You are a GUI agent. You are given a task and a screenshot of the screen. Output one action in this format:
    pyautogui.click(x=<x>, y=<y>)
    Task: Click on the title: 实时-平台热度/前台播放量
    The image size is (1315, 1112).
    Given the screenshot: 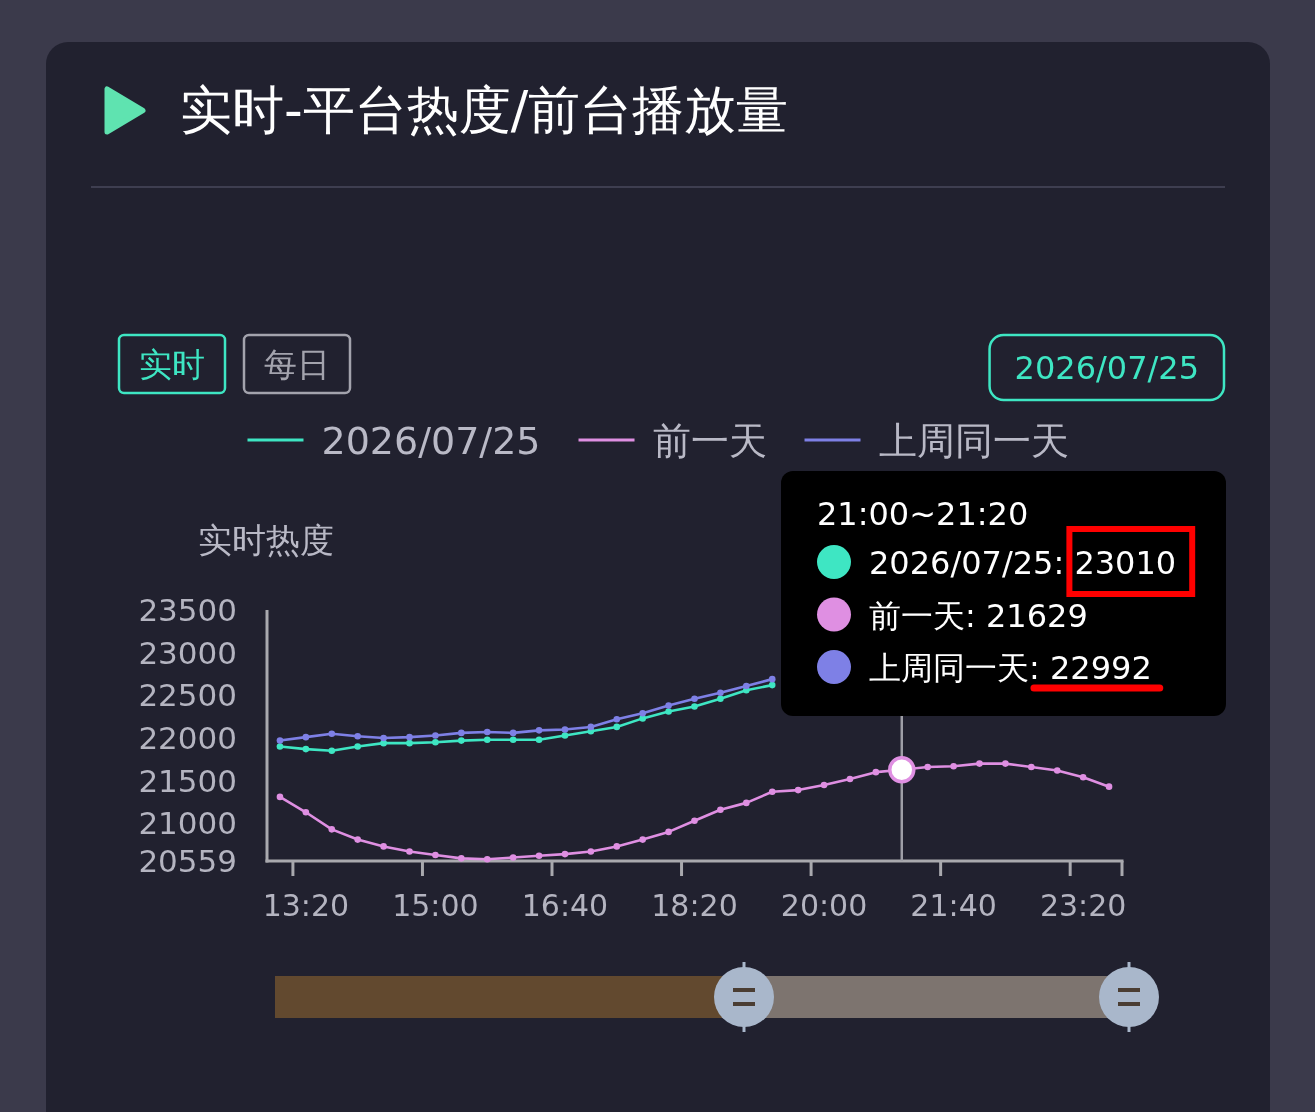 What is the action you would take?
    pyautogui.click(x=484, y=110)
    